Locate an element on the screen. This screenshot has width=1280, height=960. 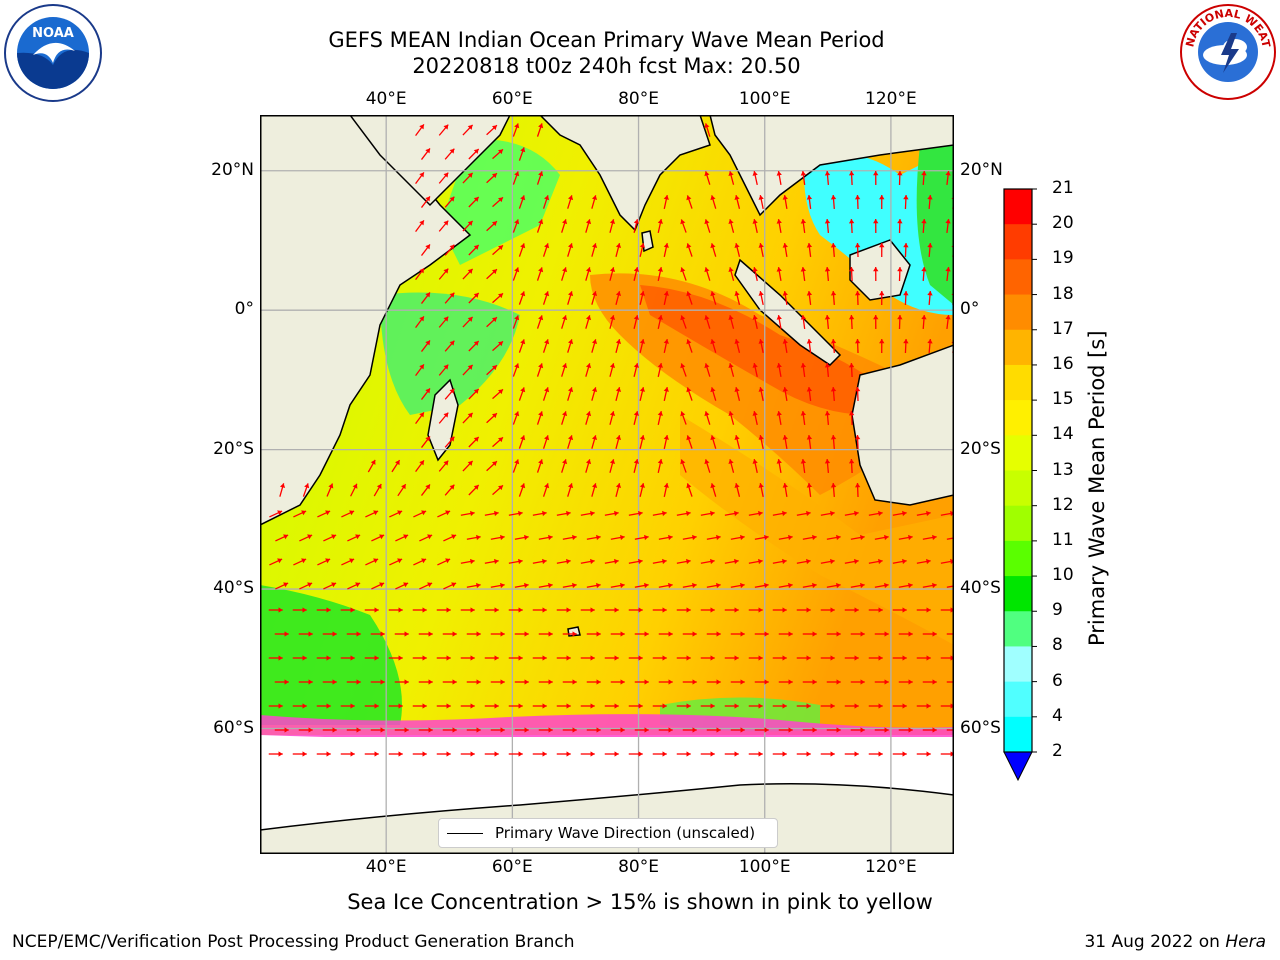
lat-tick-left: 20°N is located at coordinates (232, 169).